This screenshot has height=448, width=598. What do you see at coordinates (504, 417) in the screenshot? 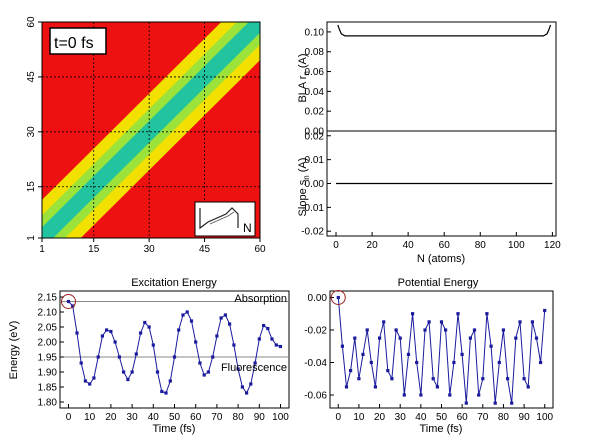
I see `pot-xtick-label: 80` at bounding box center [504, 417].